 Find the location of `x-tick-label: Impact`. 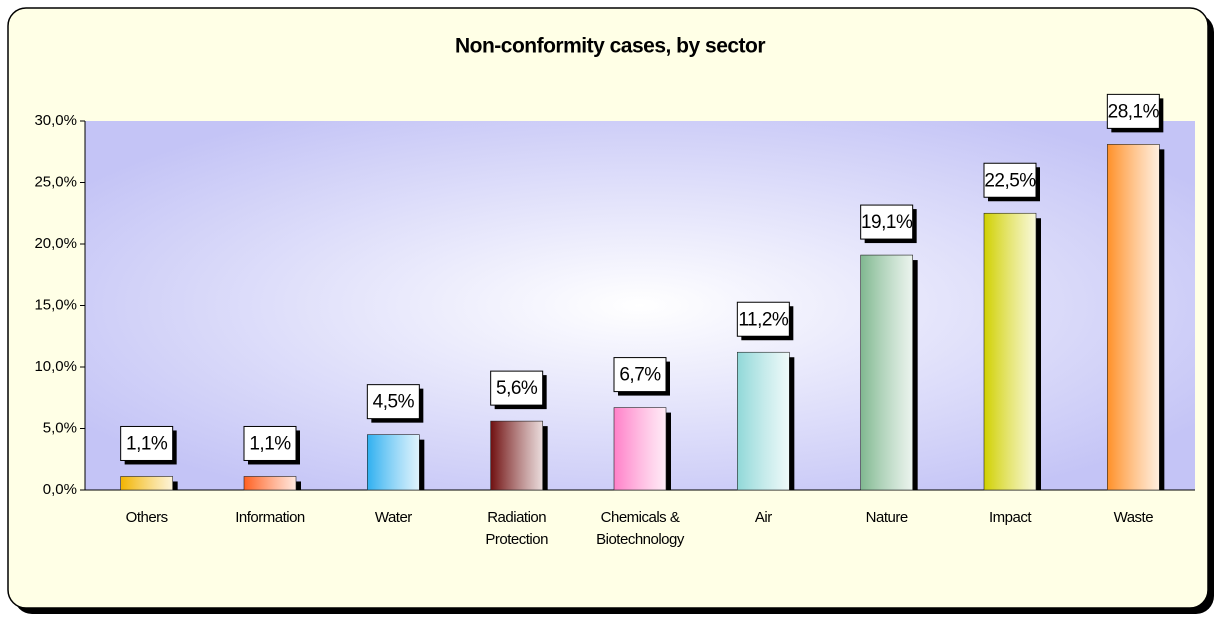

x-tick-label: Impact is located at coordinates (1010, 517).